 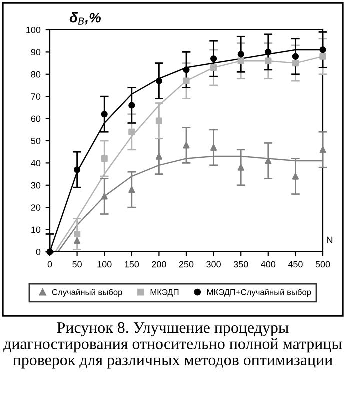 What do you see at coordinates (36, 141) in the screenshot?
I see `y-tick-label: 50` at bounding box center [36, 141].